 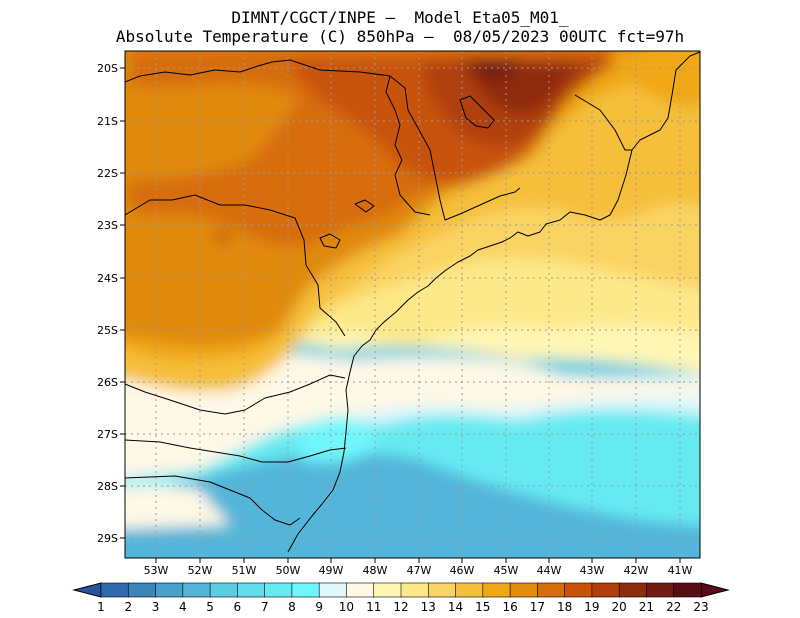 I want to click on lon-label: 50W, so click(x=288, y=570).